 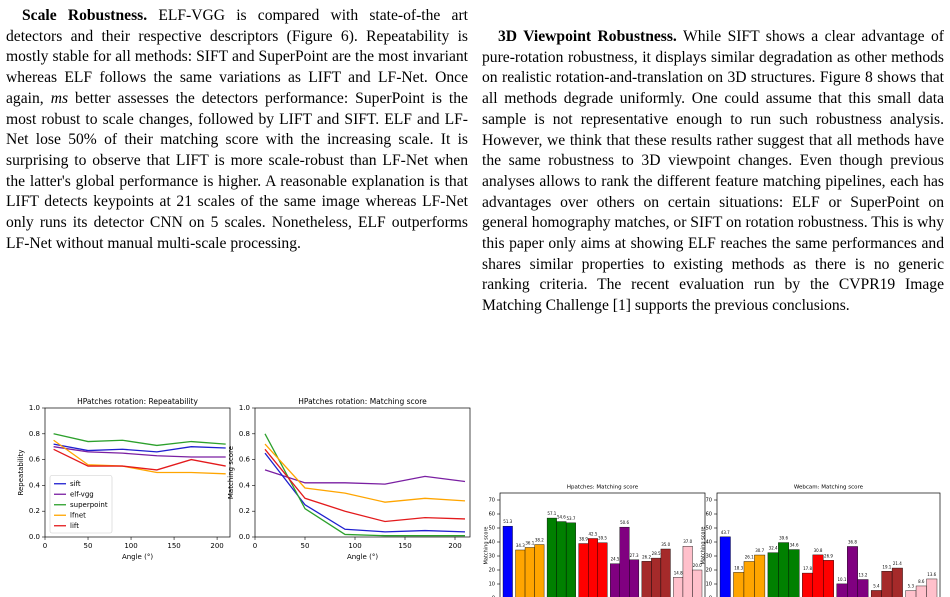 I want to click on value-label: 28.5, so click(x=656, y=553).